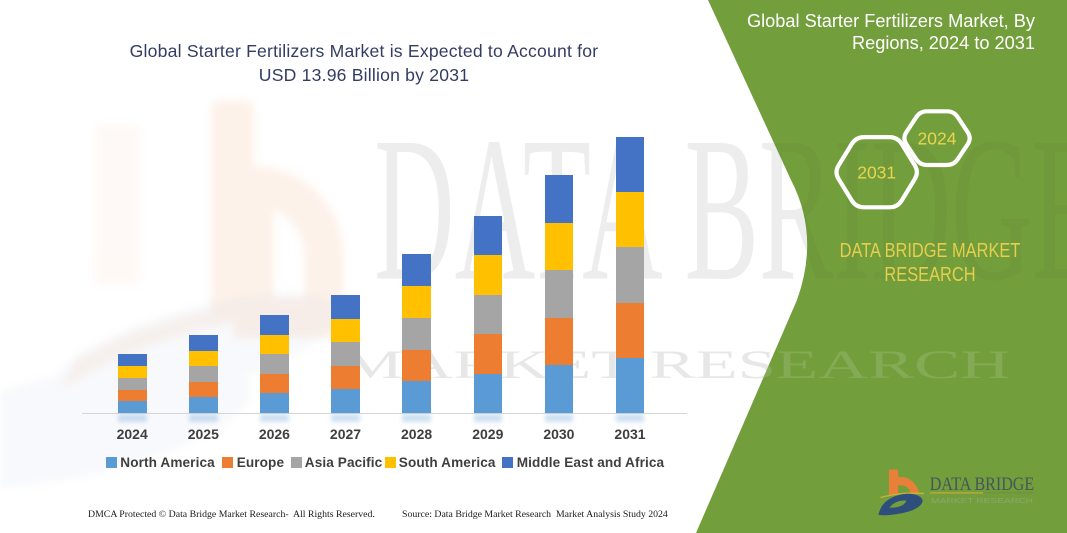  Describe the element at coordinates (982, 484) in the screenshot. I see `svg-text: DATA BRIDGE` at that location.